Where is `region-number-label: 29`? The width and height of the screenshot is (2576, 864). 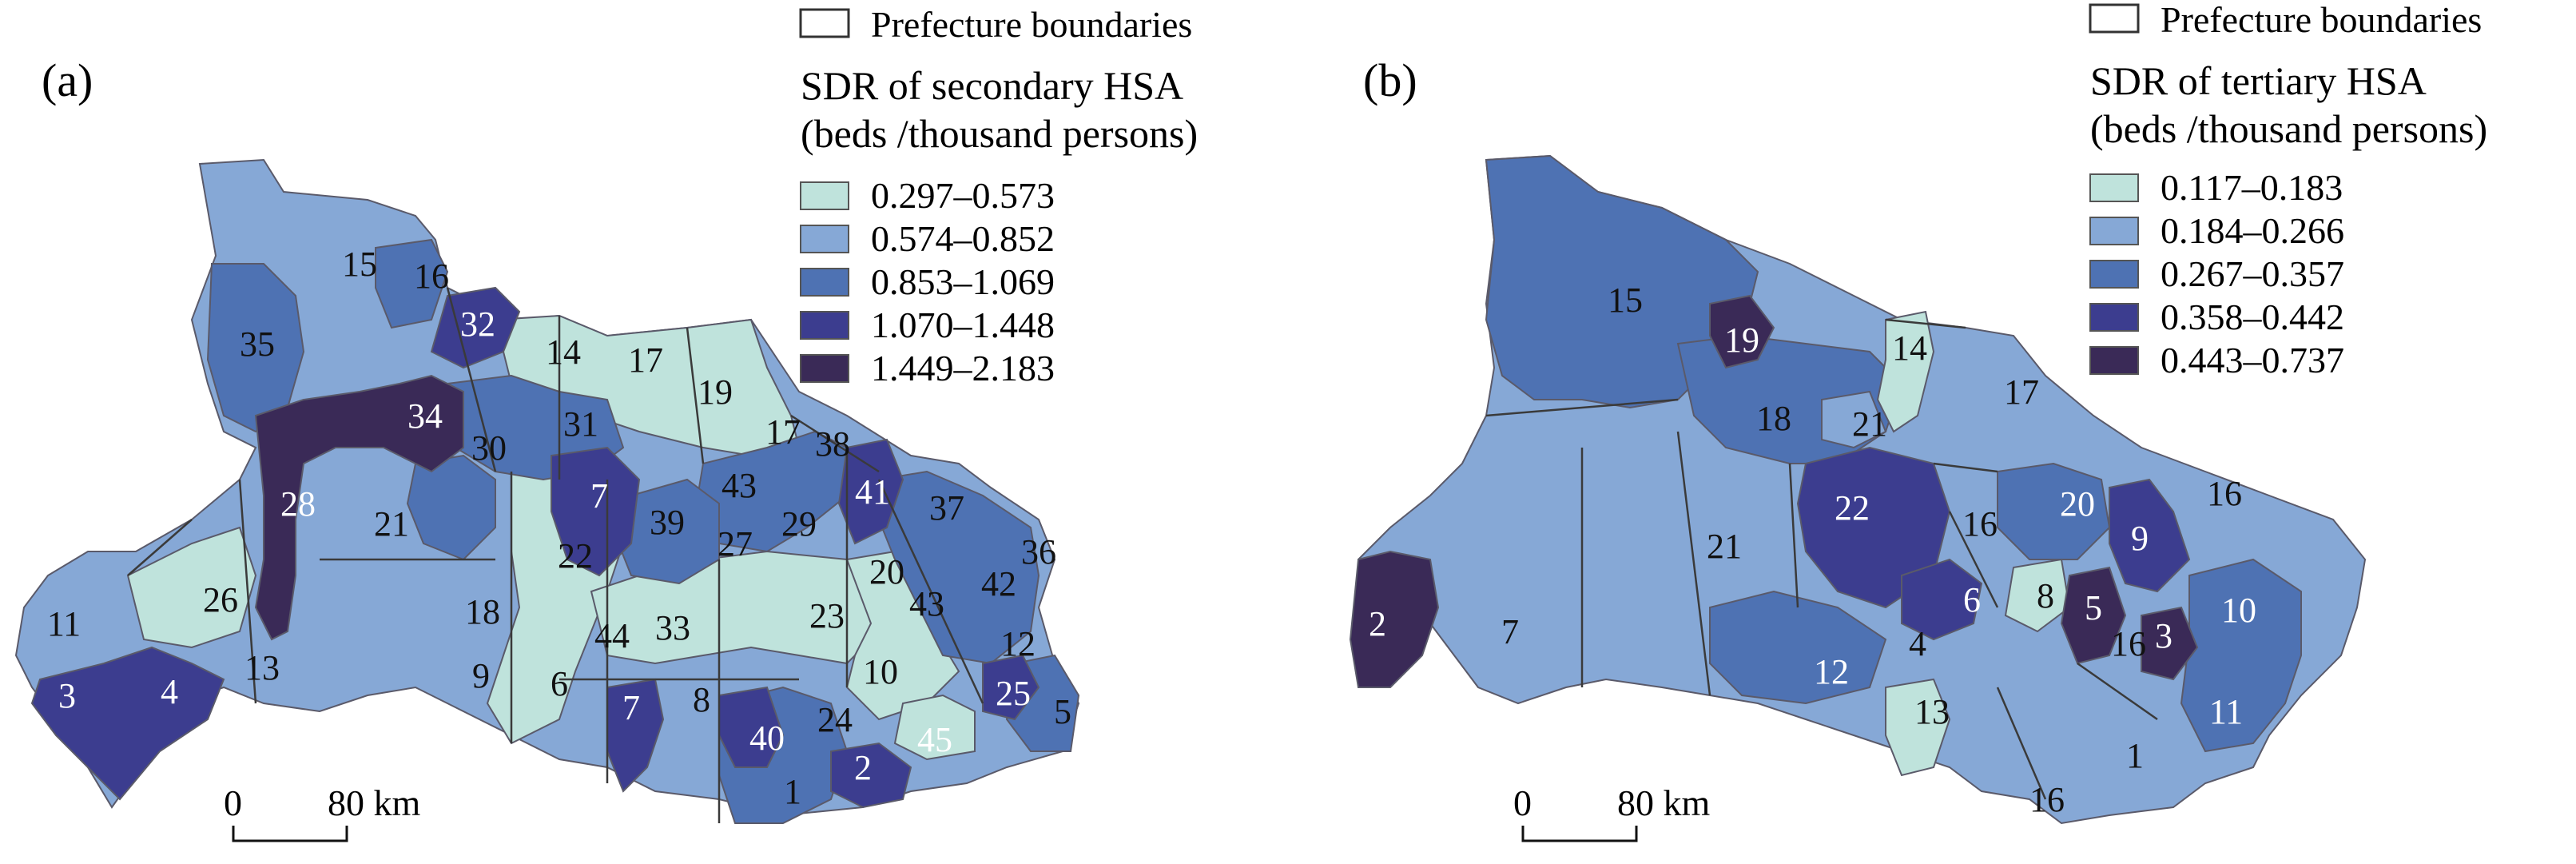 region-number-label: 29 is located at coordinates (799, 523).